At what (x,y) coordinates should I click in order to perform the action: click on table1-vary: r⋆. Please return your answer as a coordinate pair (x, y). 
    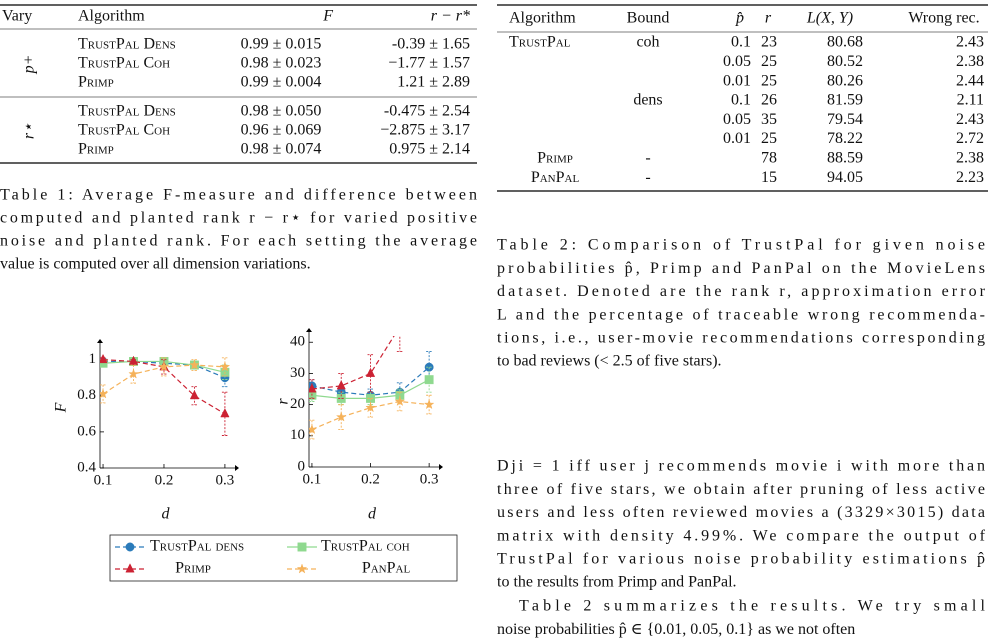
    Looking at the image, I should click on (29, 131).